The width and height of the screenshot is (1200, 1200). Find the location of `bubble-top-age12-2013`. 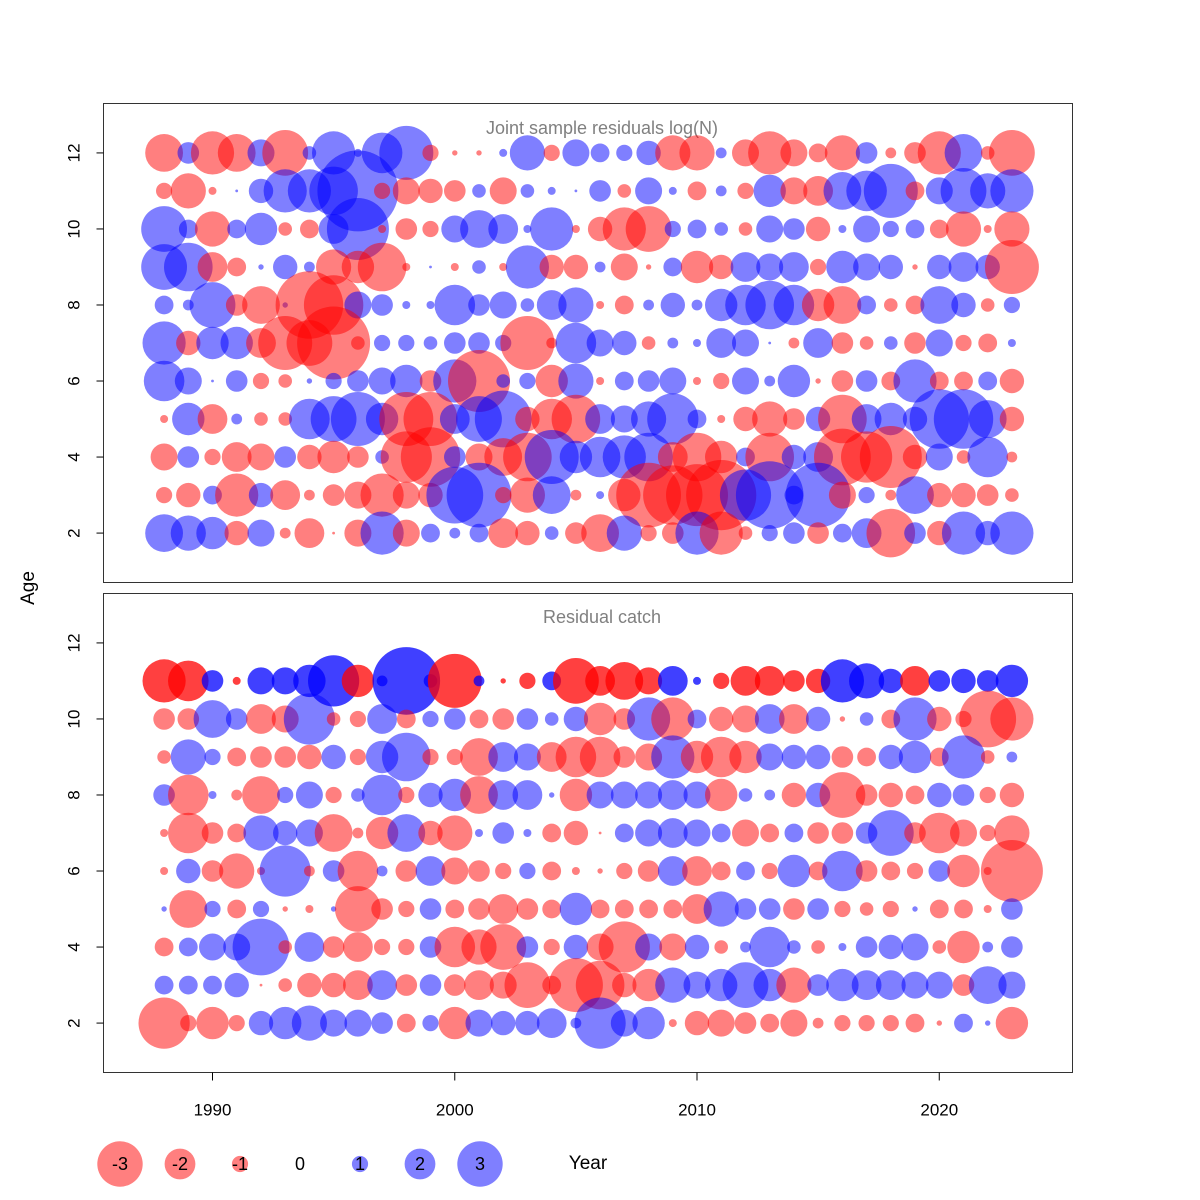

bubble-top-age12-2013 is located at coordinates (770, 153).